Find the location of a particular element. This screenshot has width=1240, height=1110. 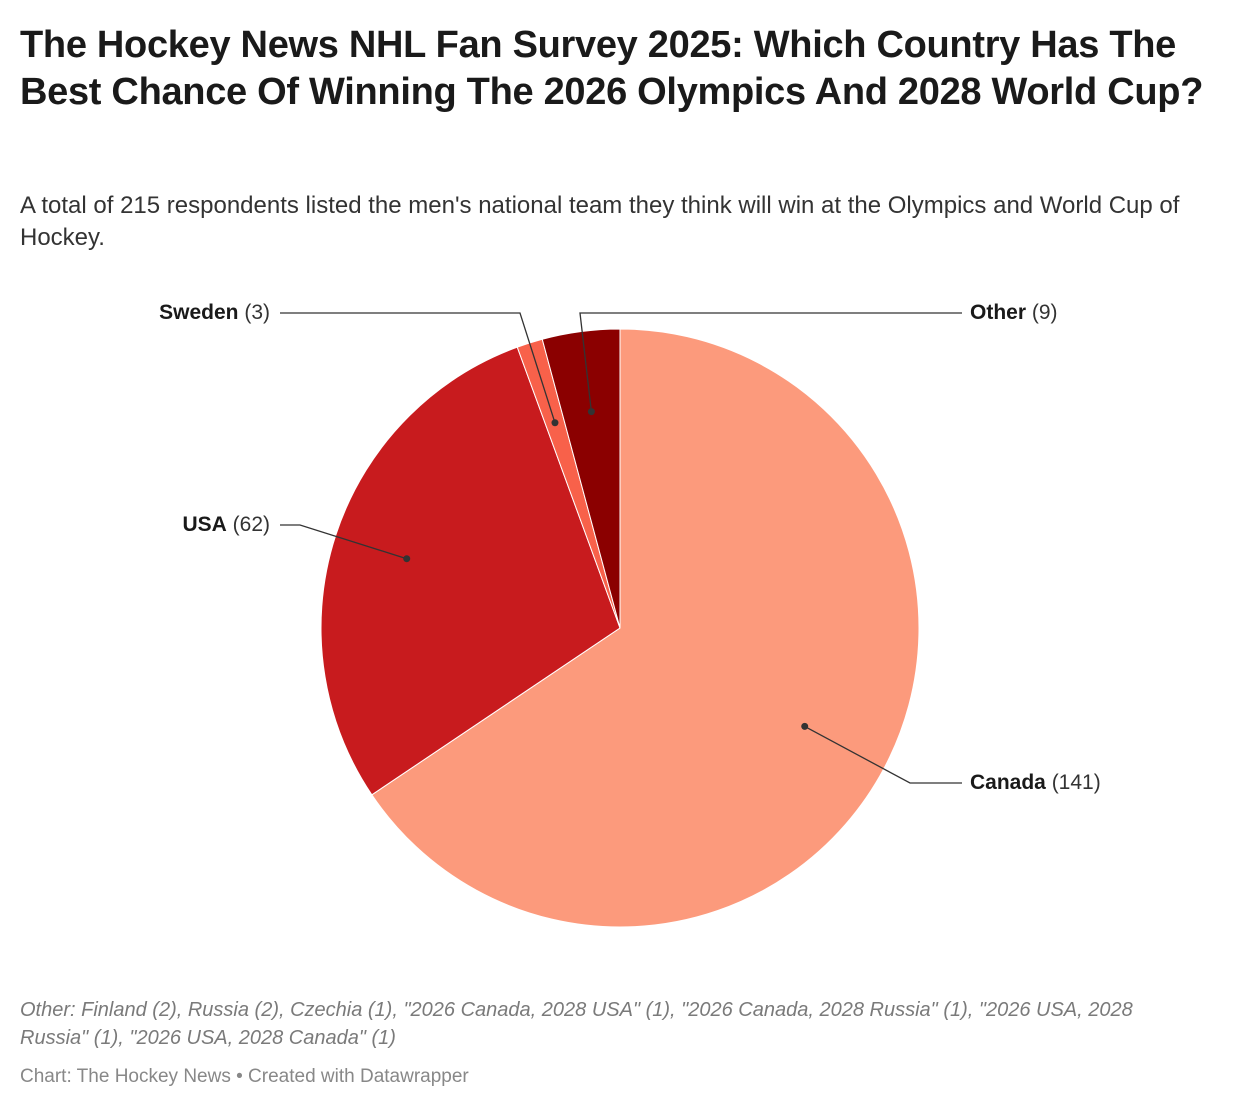

leader-line-sweden is located at coordinates (418, 367).